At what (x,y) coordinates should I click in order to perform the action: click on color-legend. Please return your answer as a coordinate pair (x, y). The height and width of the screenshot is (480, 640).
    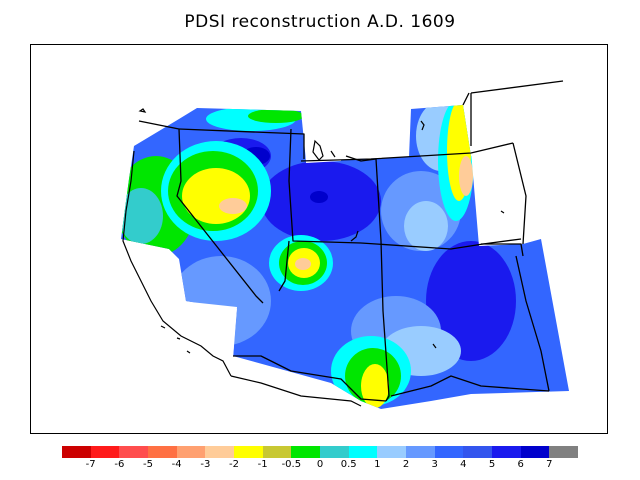
    Looking at the image, I should click on (320, 452).